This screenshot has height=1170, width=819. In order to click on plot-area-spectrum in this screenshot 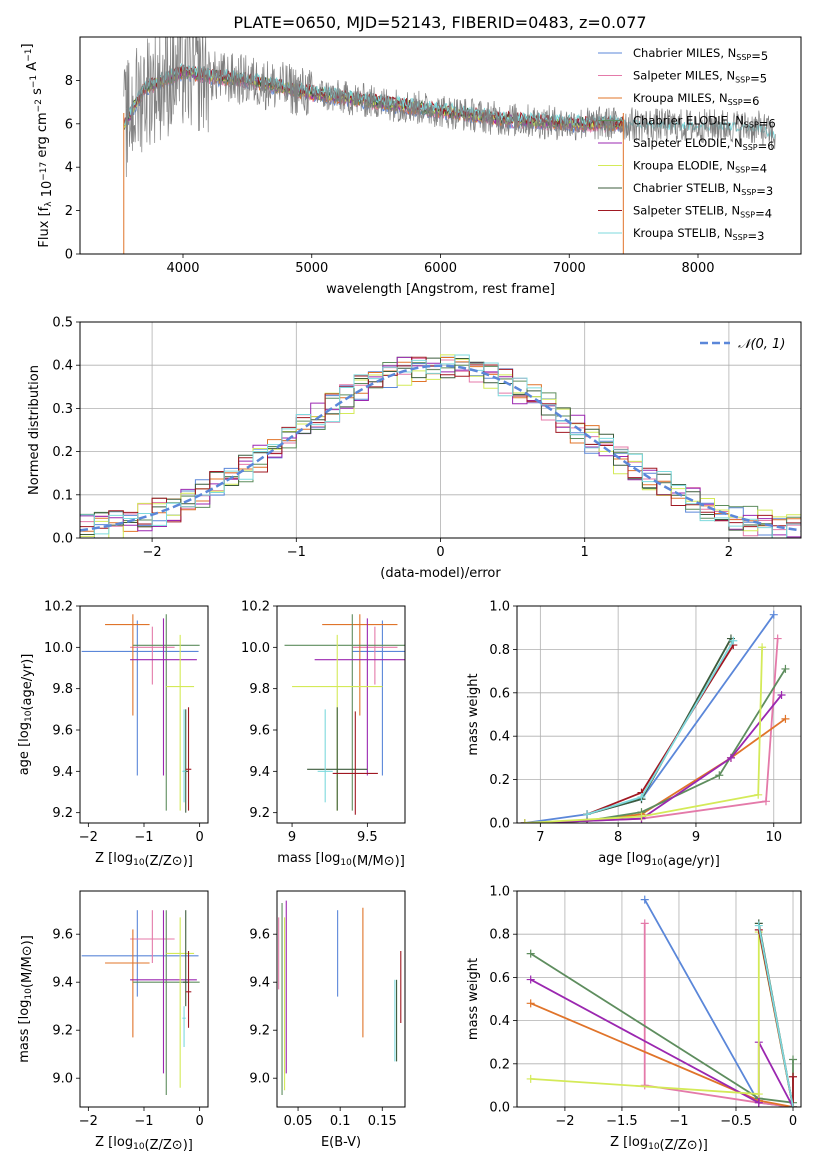, I will do `click(449, 145)`.